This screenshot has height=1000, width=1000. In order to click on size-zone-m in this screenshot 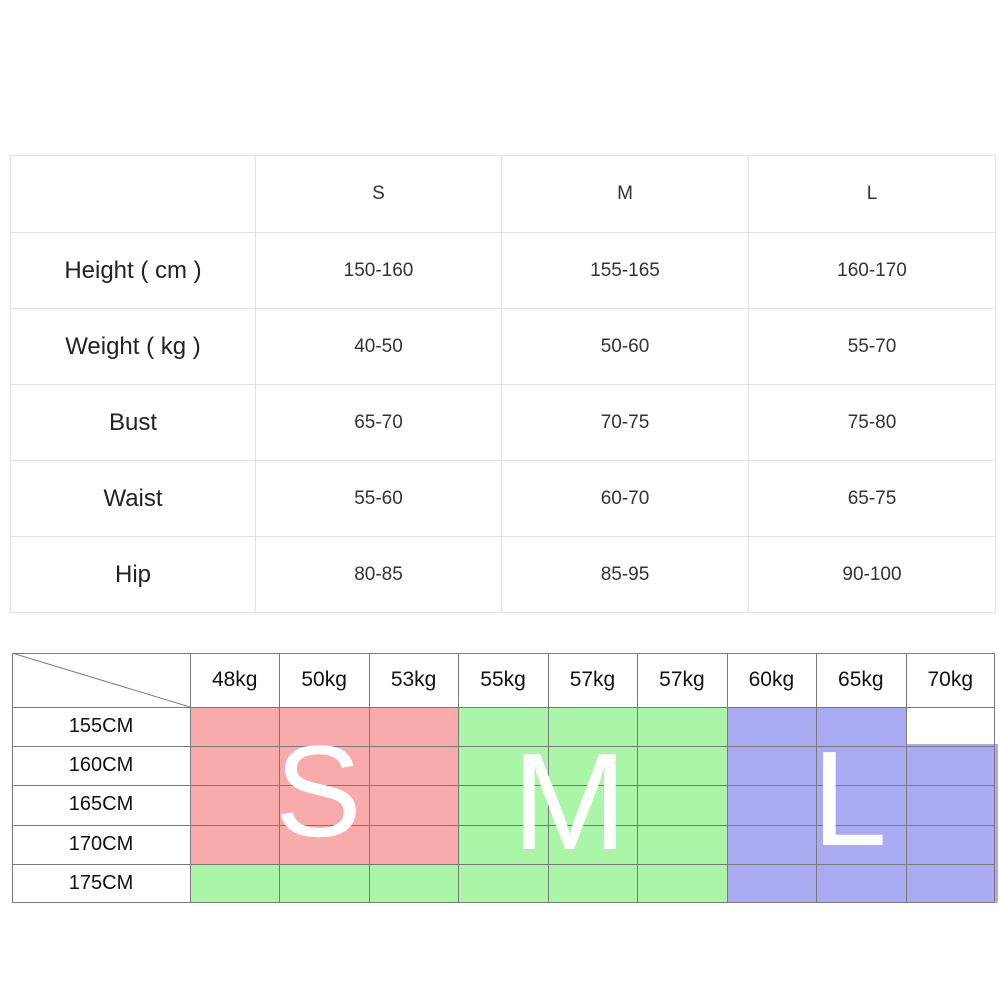, I will do `click(592, 805)`.